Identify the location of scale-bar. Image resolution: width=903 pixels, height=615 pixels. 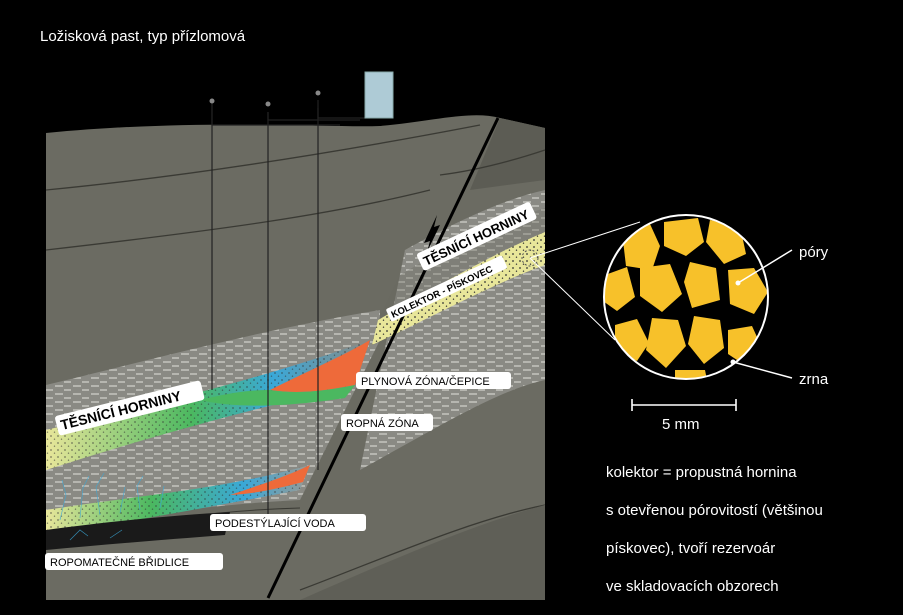
(684, 405).